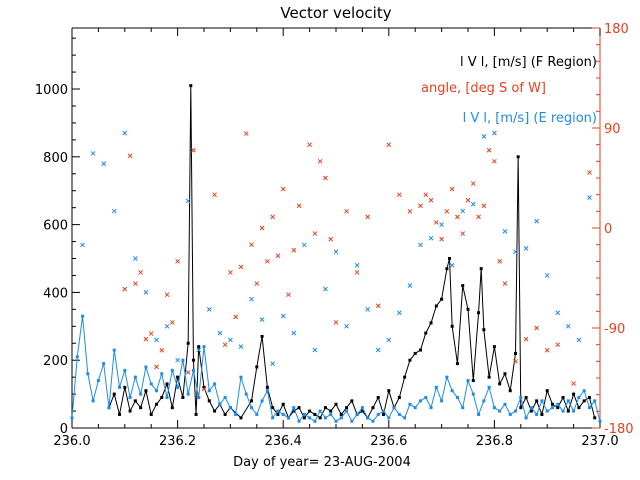  What do you see at coordinates (494, 441) in the screenshot?
I see `x-tick-label: 236.8` at bounding box center [494, 441].